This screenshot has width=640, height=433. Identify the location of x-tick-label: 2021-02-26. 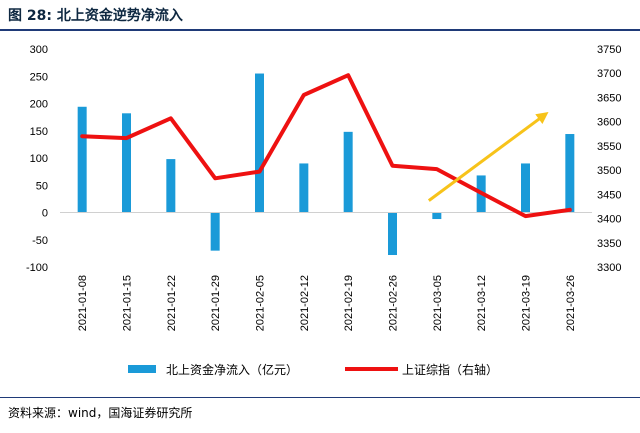
(394, 303).